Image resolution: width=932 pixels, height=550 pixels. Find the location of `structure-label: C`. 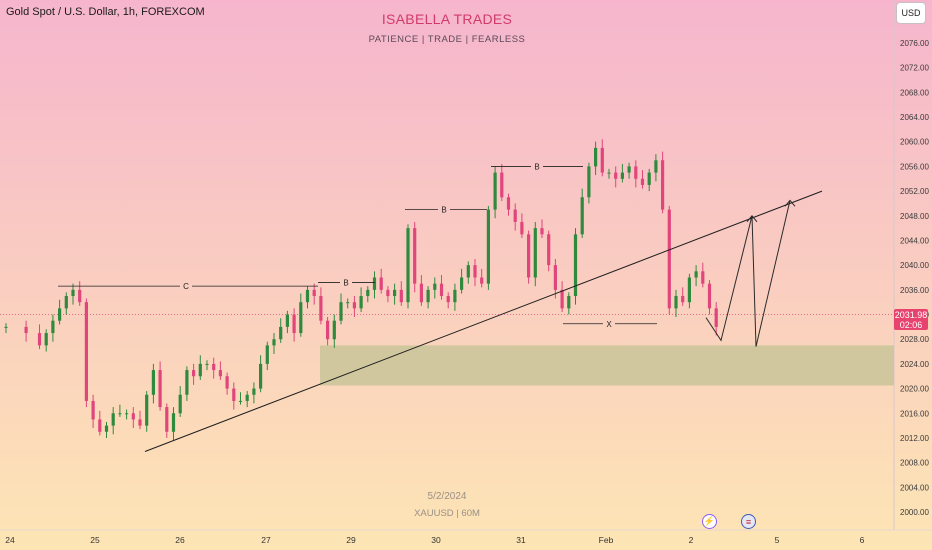

structure-label: C is located at coordinates (186, 286).